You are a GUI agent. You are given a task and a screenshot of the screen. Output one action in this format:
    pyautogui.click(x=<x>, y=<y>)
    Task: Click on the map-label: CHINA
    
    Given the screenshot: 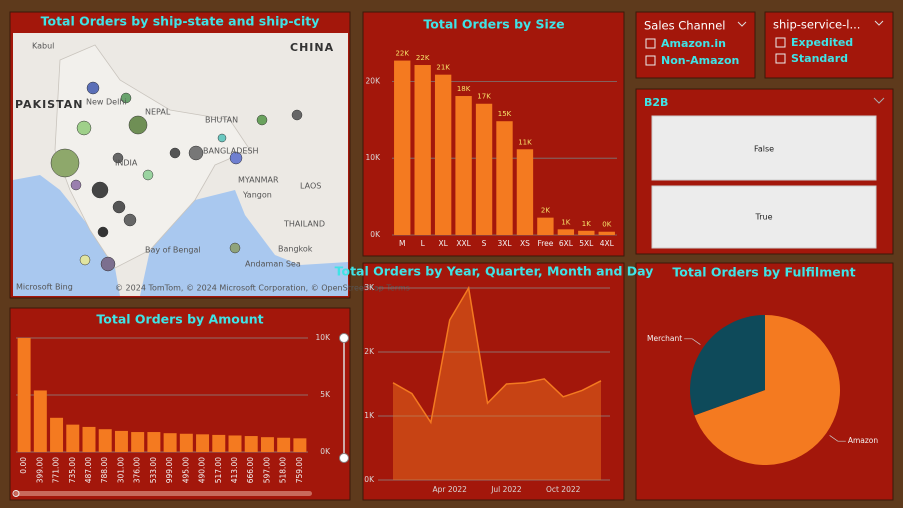 What is the action you would take?
    pyautogui.click(x=312, y=47)
    